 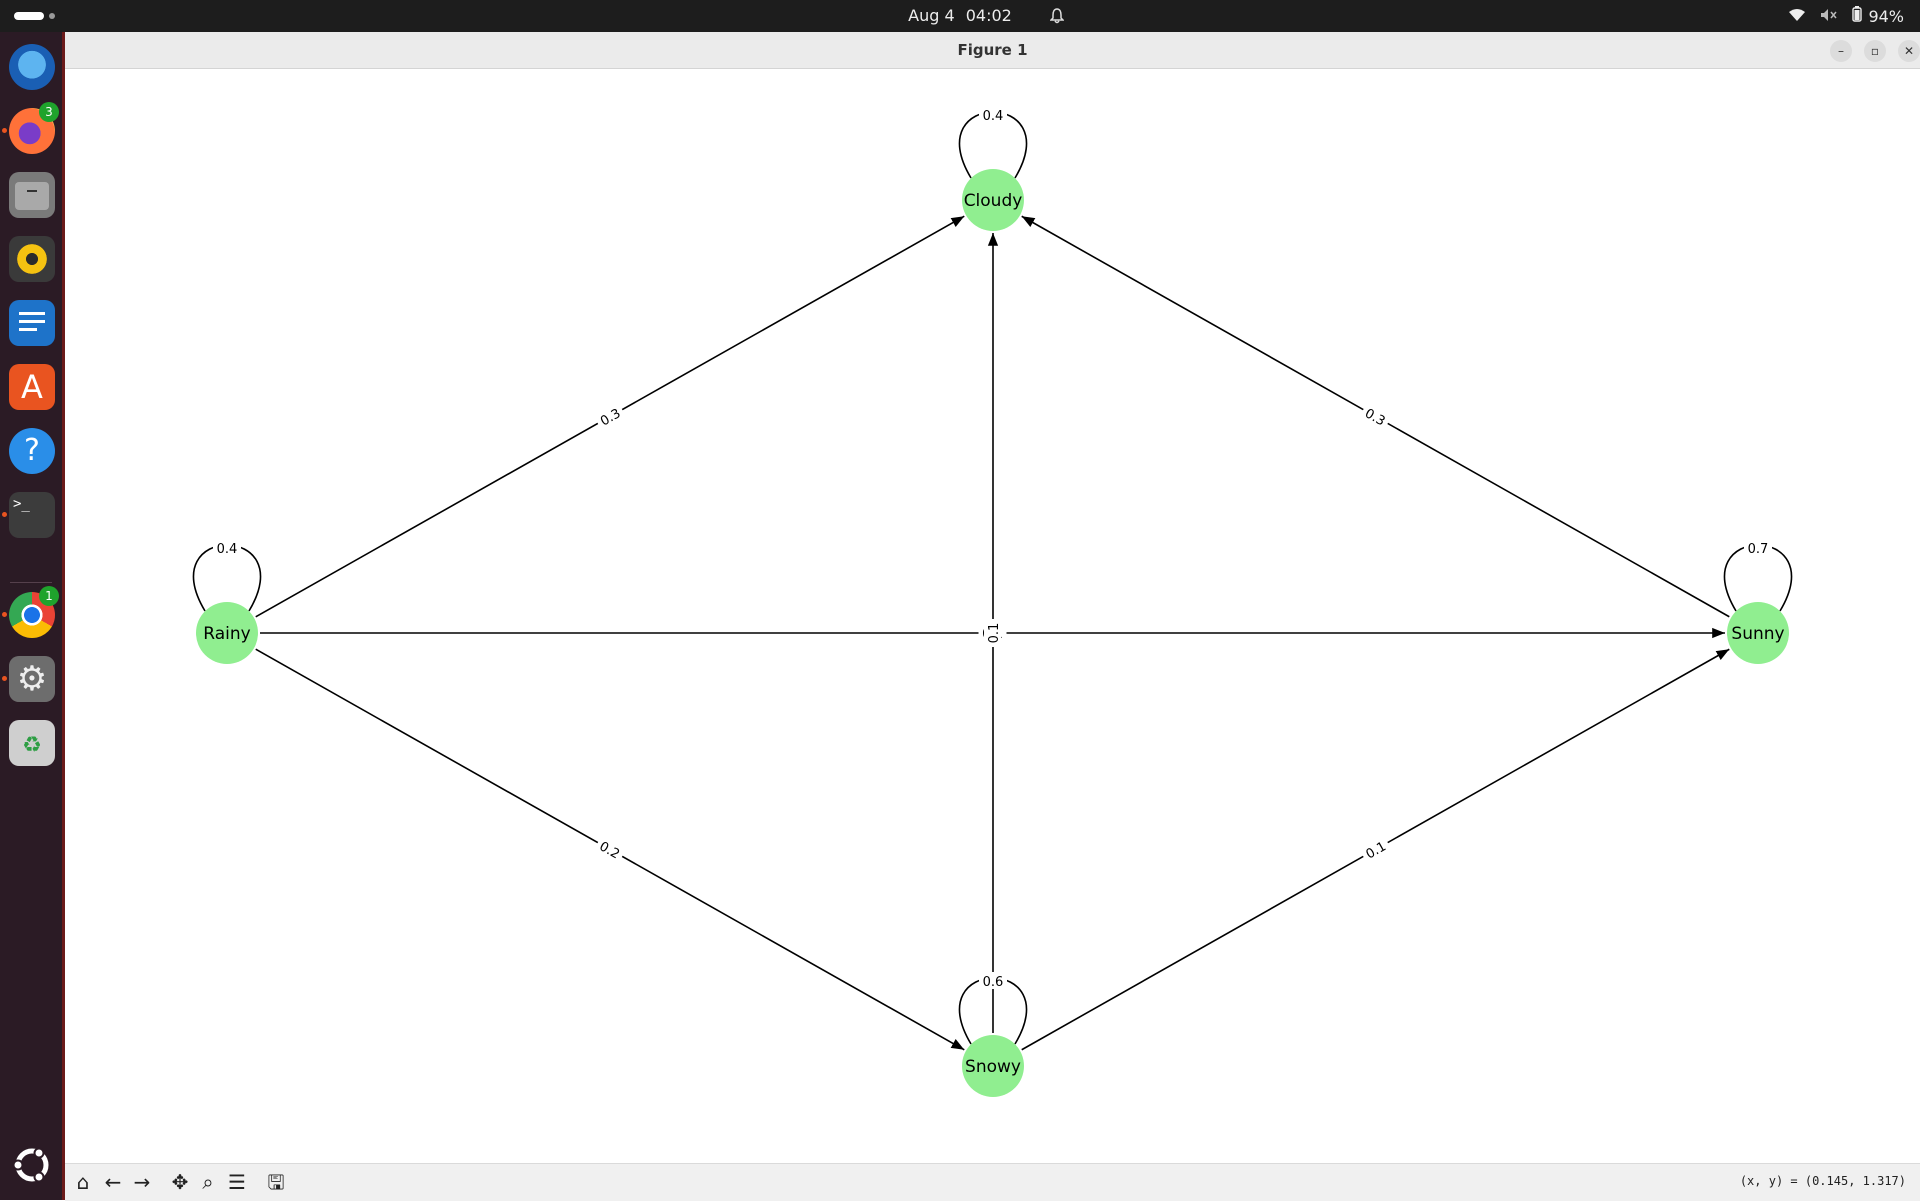 I want to click on firefox-badge: 3, so click(x=49, y=112).